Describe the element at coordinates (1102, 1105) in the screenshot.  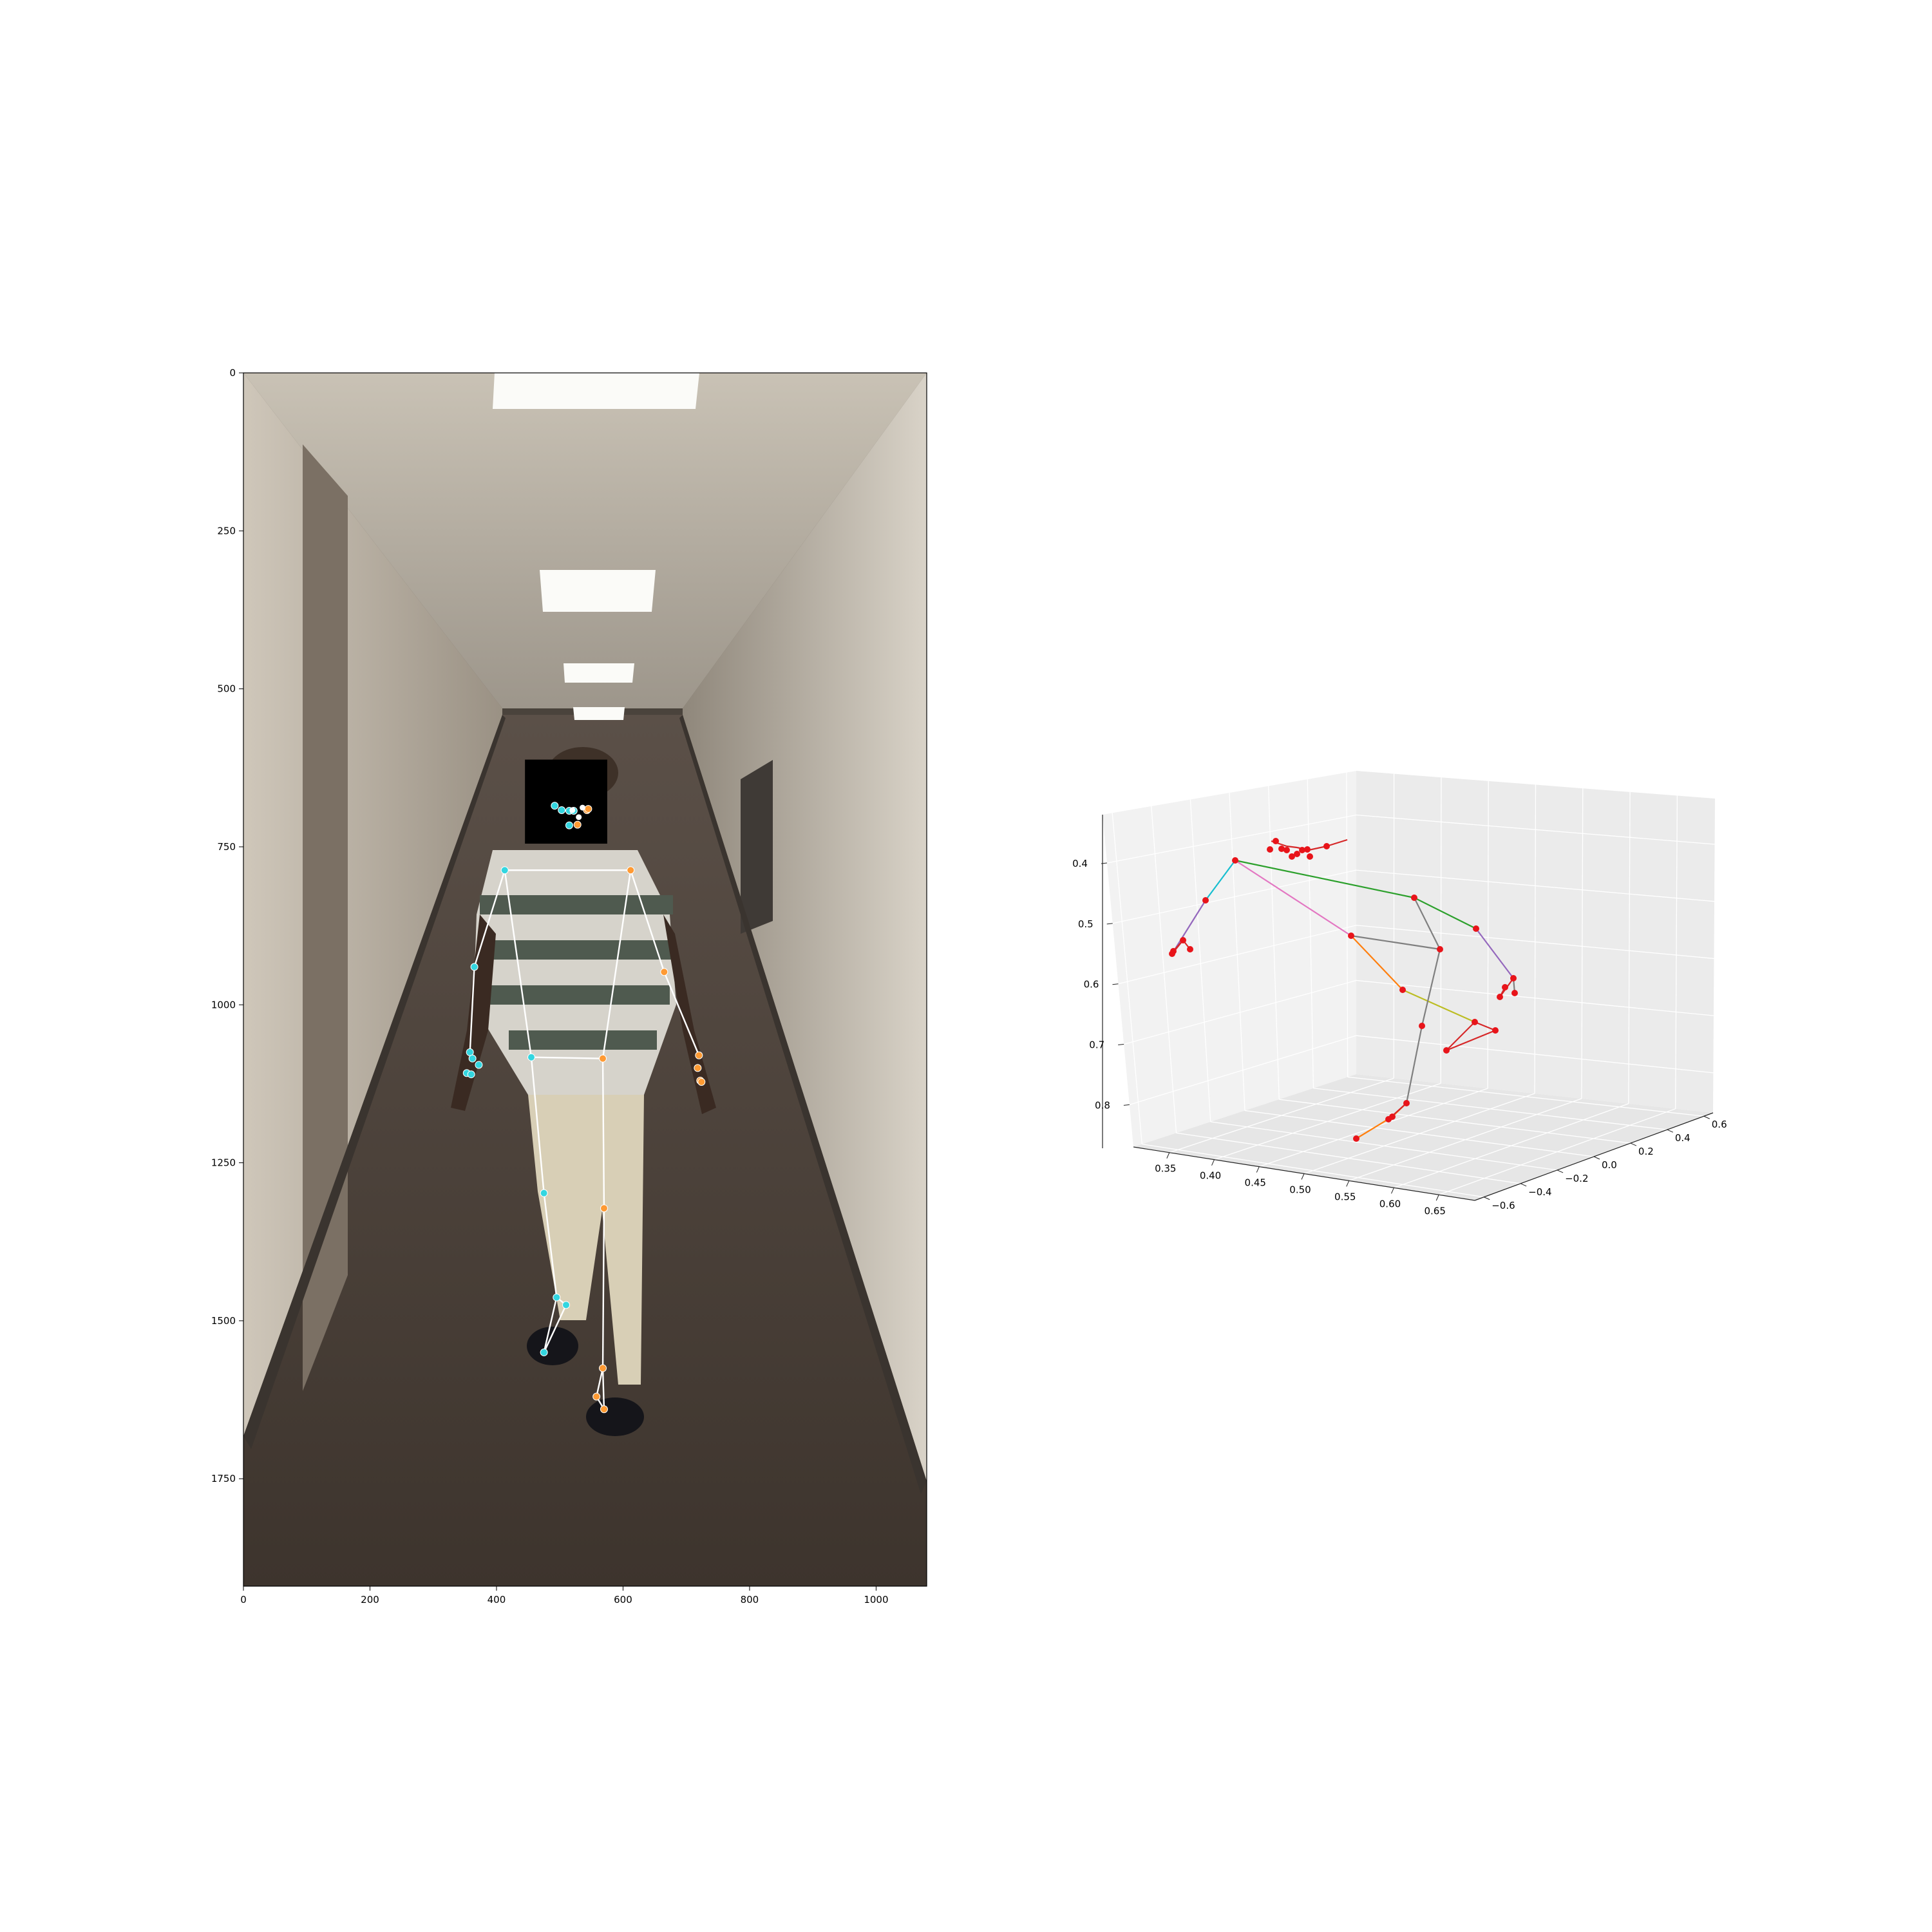
I see `z3d-tick-label: 0.8` at that location.